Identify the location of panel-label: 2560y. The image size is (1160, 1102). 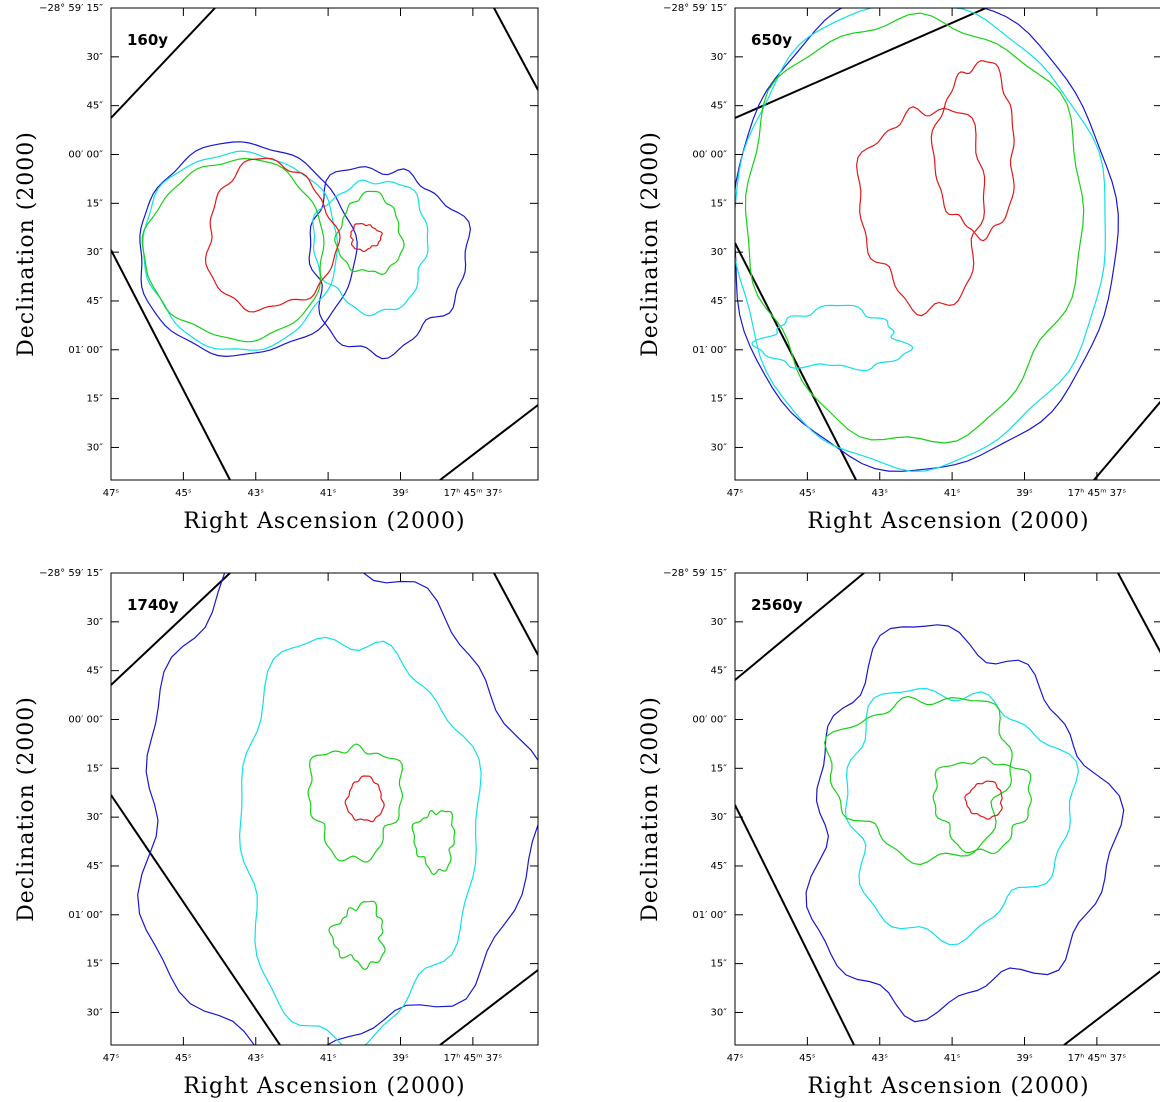
(777, 605).